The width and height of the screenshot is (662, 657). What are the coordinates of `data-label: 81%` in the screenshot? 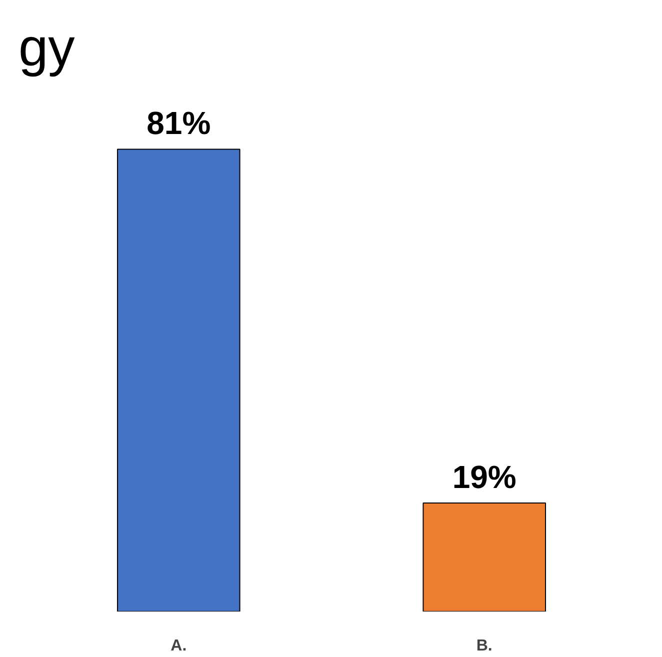 It's located at (178, 123).